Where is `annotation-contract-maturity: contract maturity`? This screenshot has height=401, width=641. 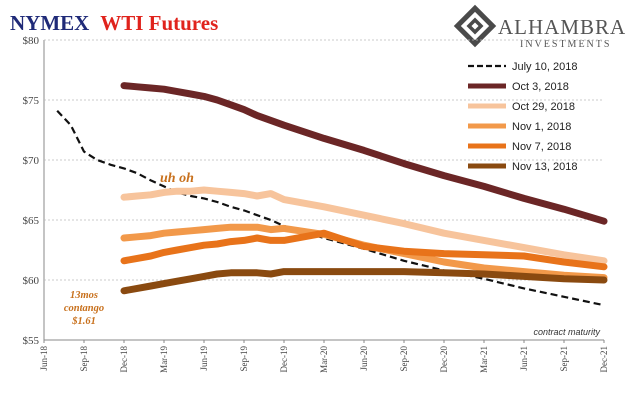
annotation-contract-maturity: contract maturity is located at coordinates (566, 332).